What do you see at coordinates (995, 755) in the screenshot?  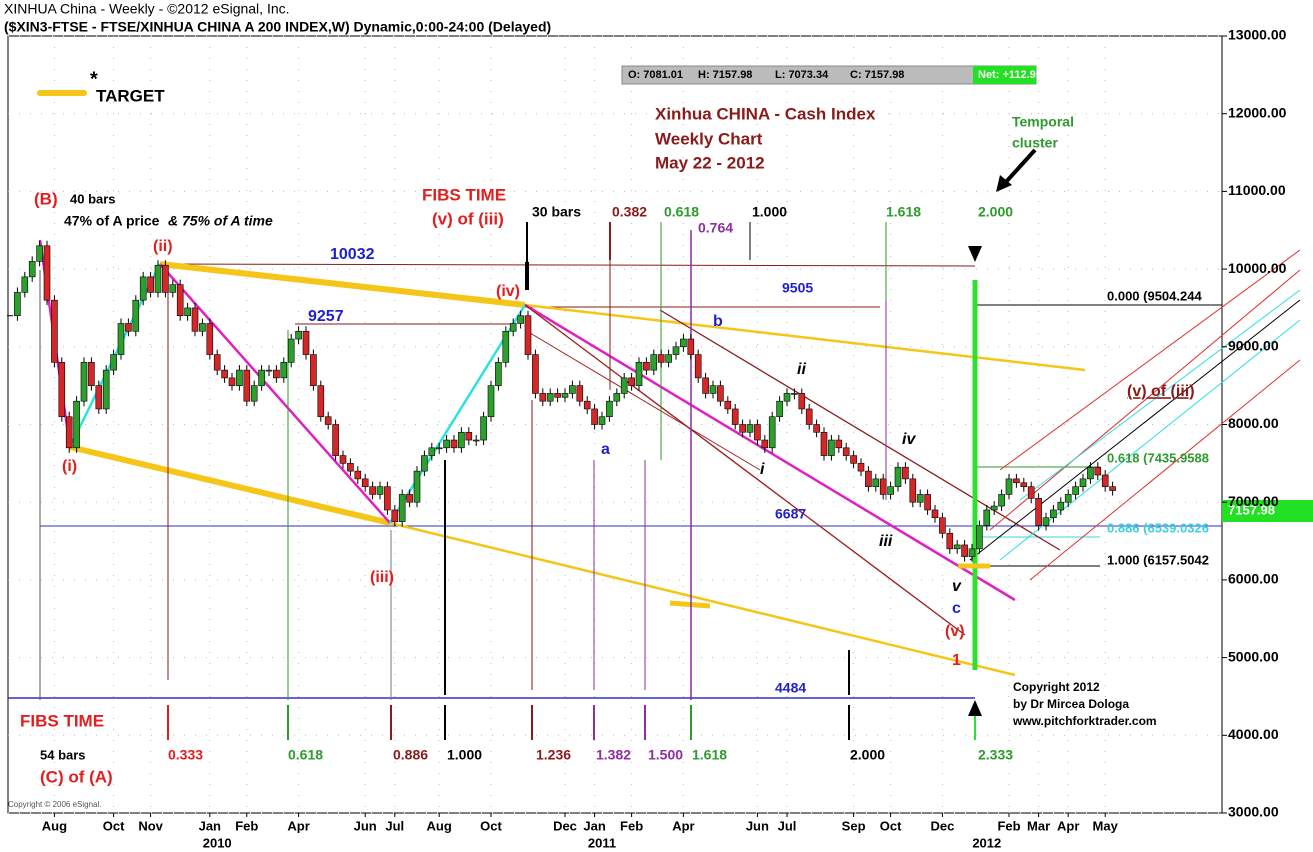 I see `annotation: 2.333` at bounding box center [995, 755].